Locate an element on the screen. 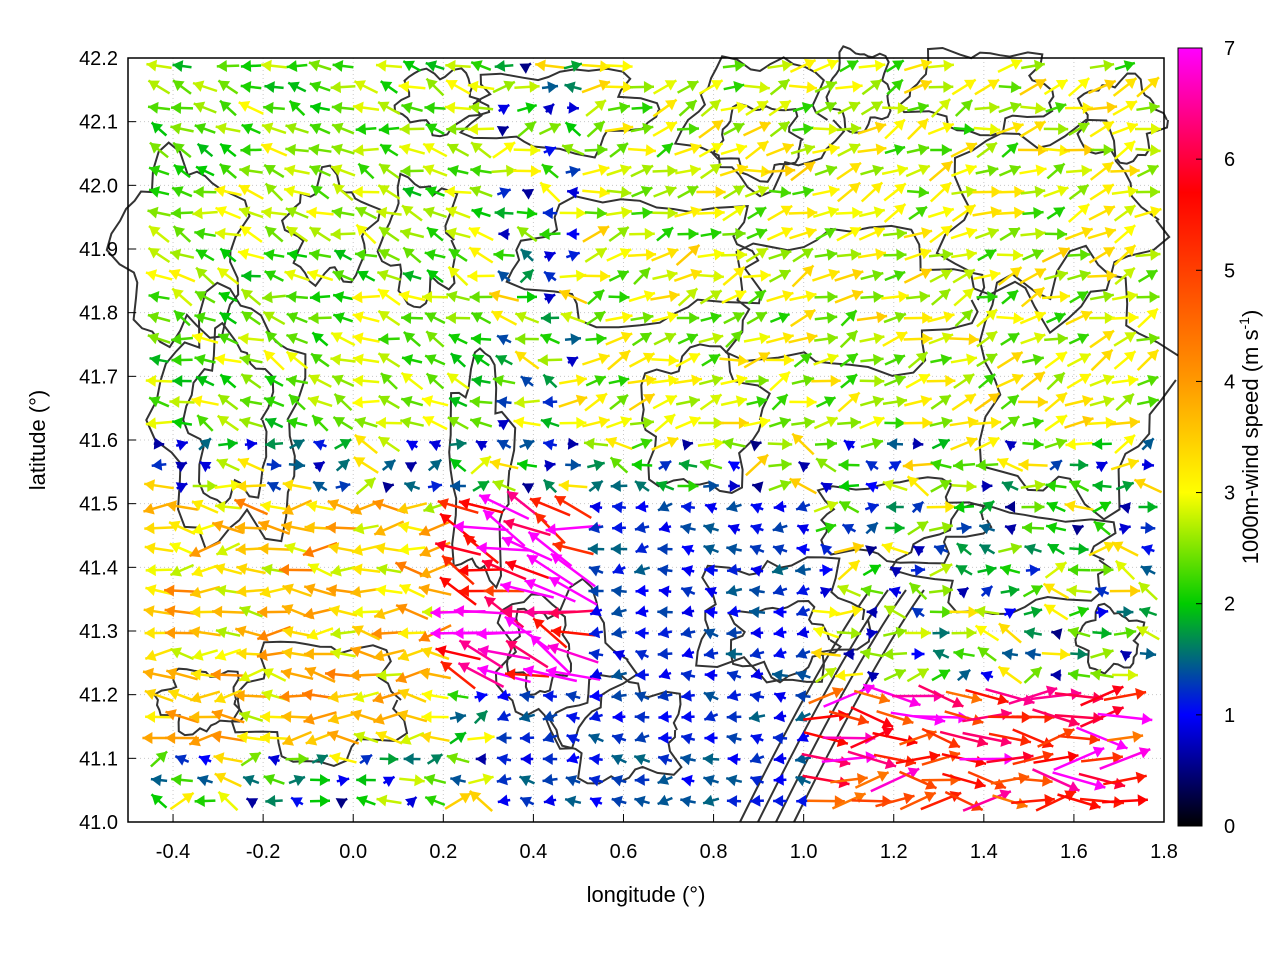 Image resolution: width=1280 pixels, height=960 pixels. y-tick-label: 42.0 is located at coordinates (98, 186).